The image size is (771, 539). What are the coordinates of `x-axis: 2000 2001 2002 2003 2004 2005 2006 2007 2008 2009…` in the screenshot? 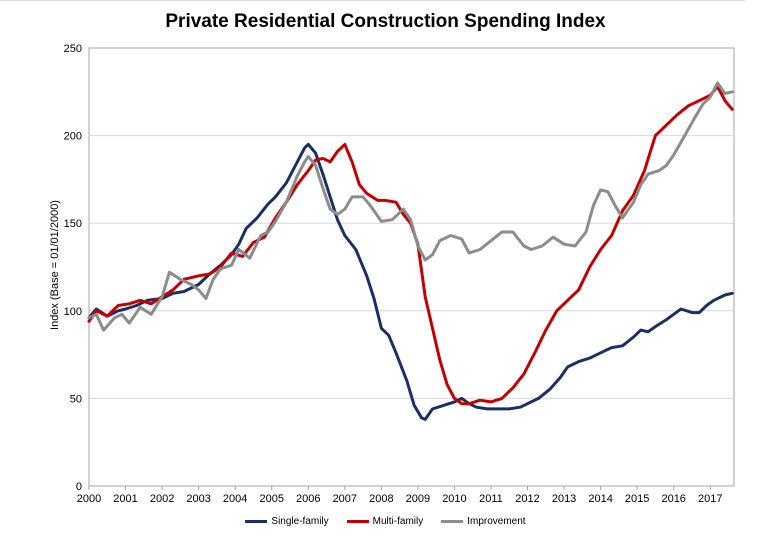 It's located at (399, 495).